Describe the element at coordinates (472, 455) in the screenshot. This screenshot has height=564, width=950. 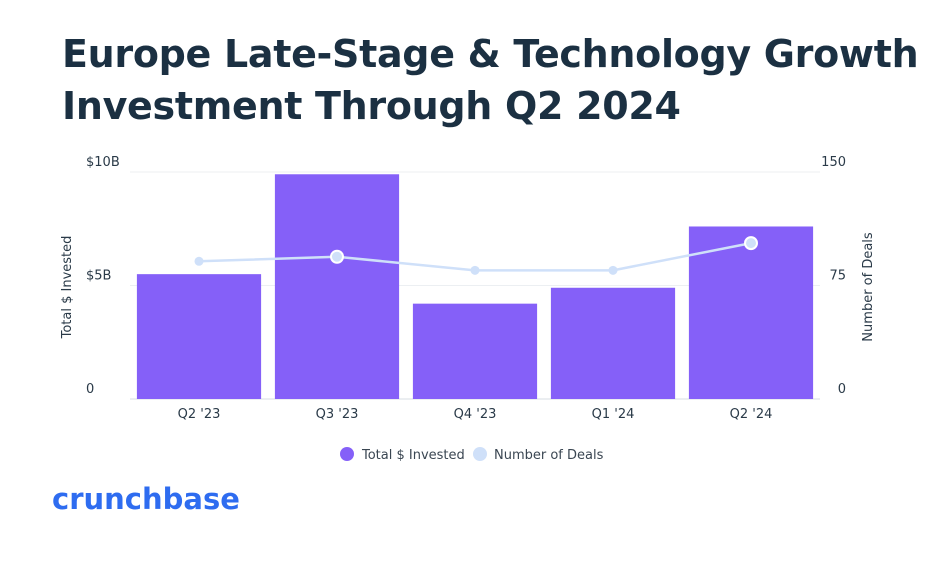
I see `legend: Total $ Invested Number of Deals` at that location.